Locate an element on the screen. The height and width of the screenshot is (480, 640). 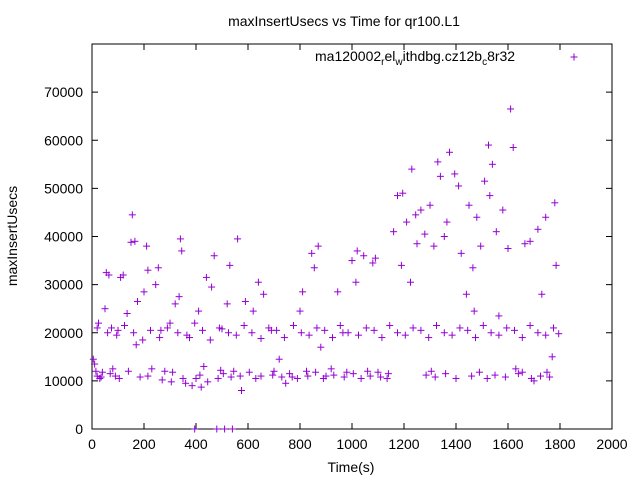
x-tick-label: 1800 is located at coordinates (559, 444).